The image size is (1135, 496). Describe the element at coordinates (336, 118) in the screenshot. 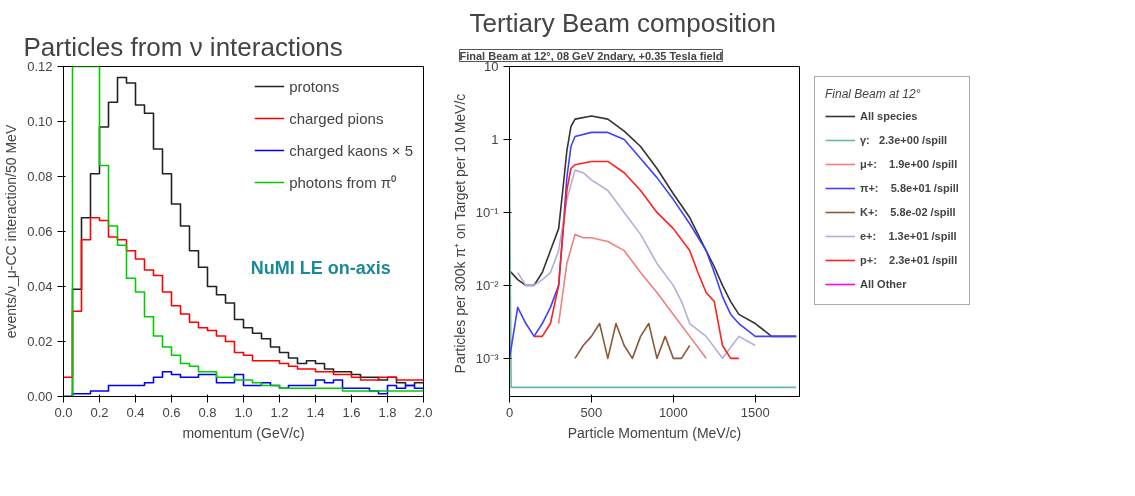

I see `legend-label: charged pions` at that location.